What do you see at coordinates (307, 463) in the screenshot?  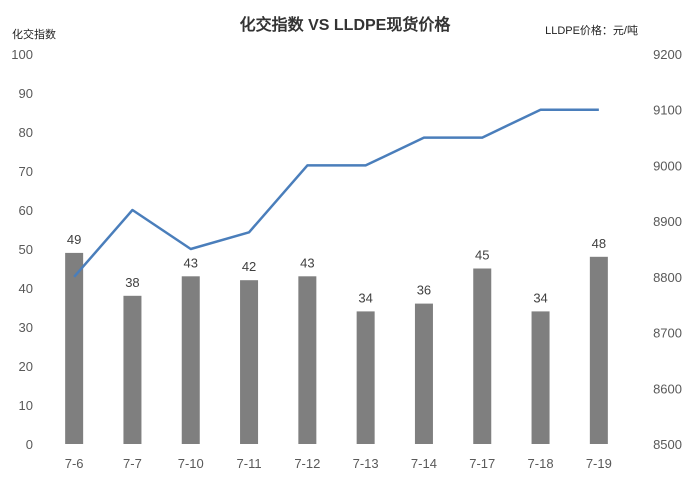 I see `x-tick-label: 7-12` at bounding box center [307, 463].